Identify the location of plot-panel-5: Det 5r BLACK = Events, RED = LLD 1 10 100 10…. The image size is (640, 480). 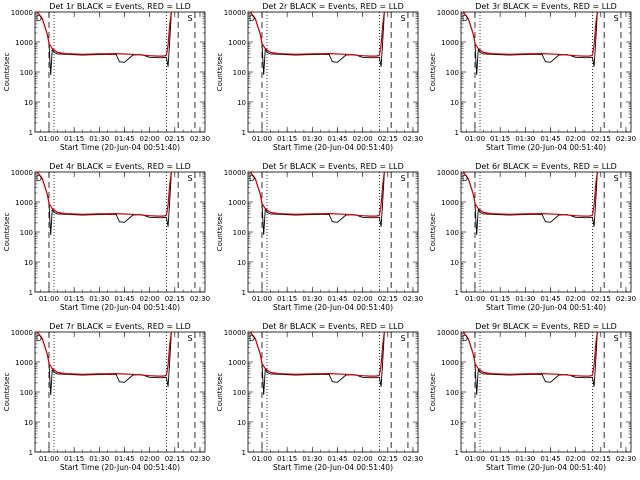
(319, 237).